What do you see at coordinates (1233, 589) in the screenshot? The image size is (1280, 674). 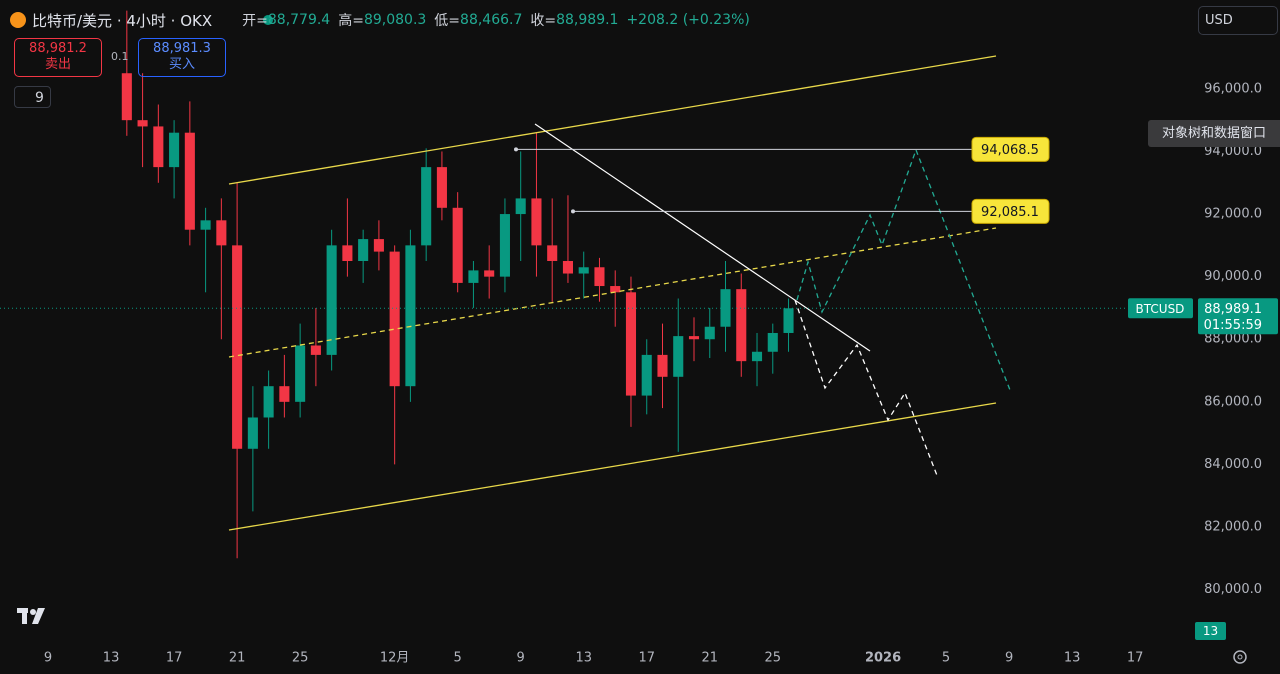 I see `y-tick-label: 80,000.0` at bounding box center [1233, 589].